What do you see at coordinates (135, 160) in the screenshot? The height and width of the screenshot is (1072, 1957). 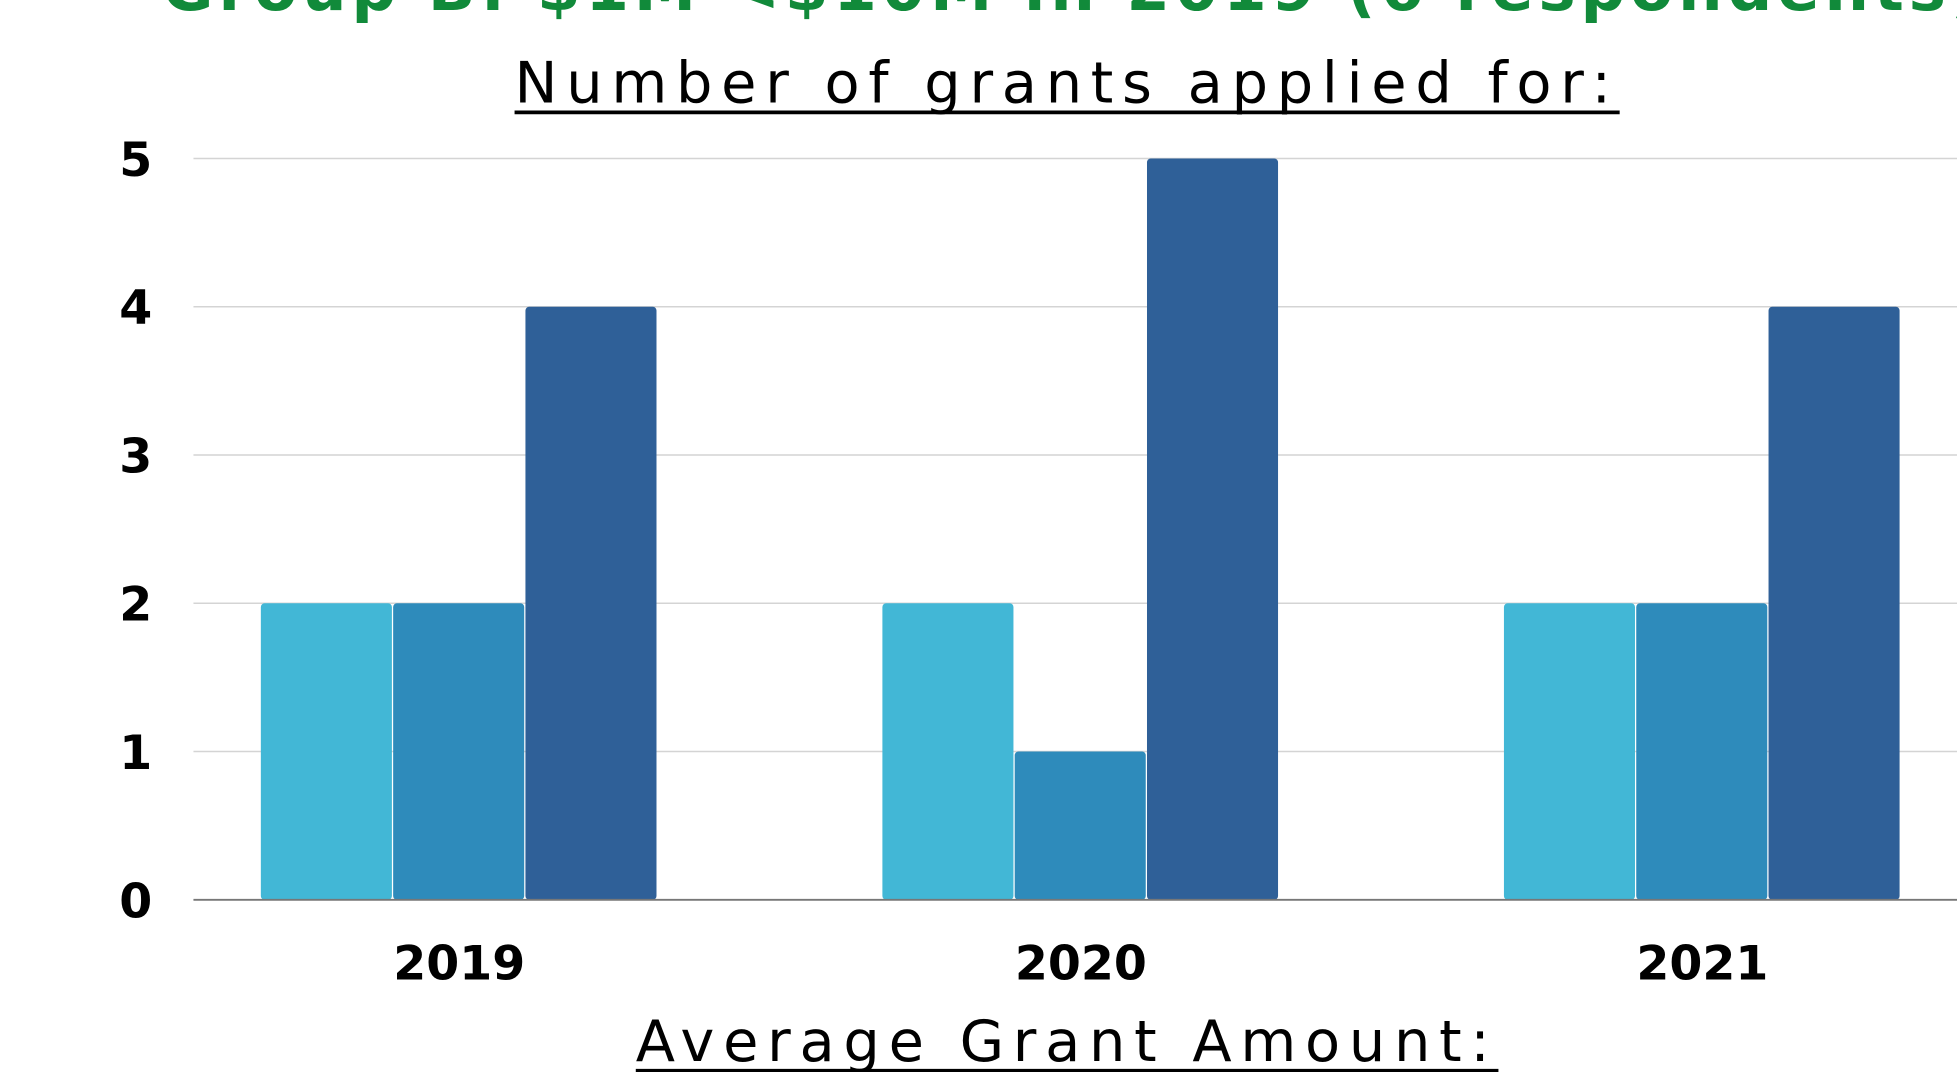 I see `y-tick-label: 5` at bounding box center [135, 160].